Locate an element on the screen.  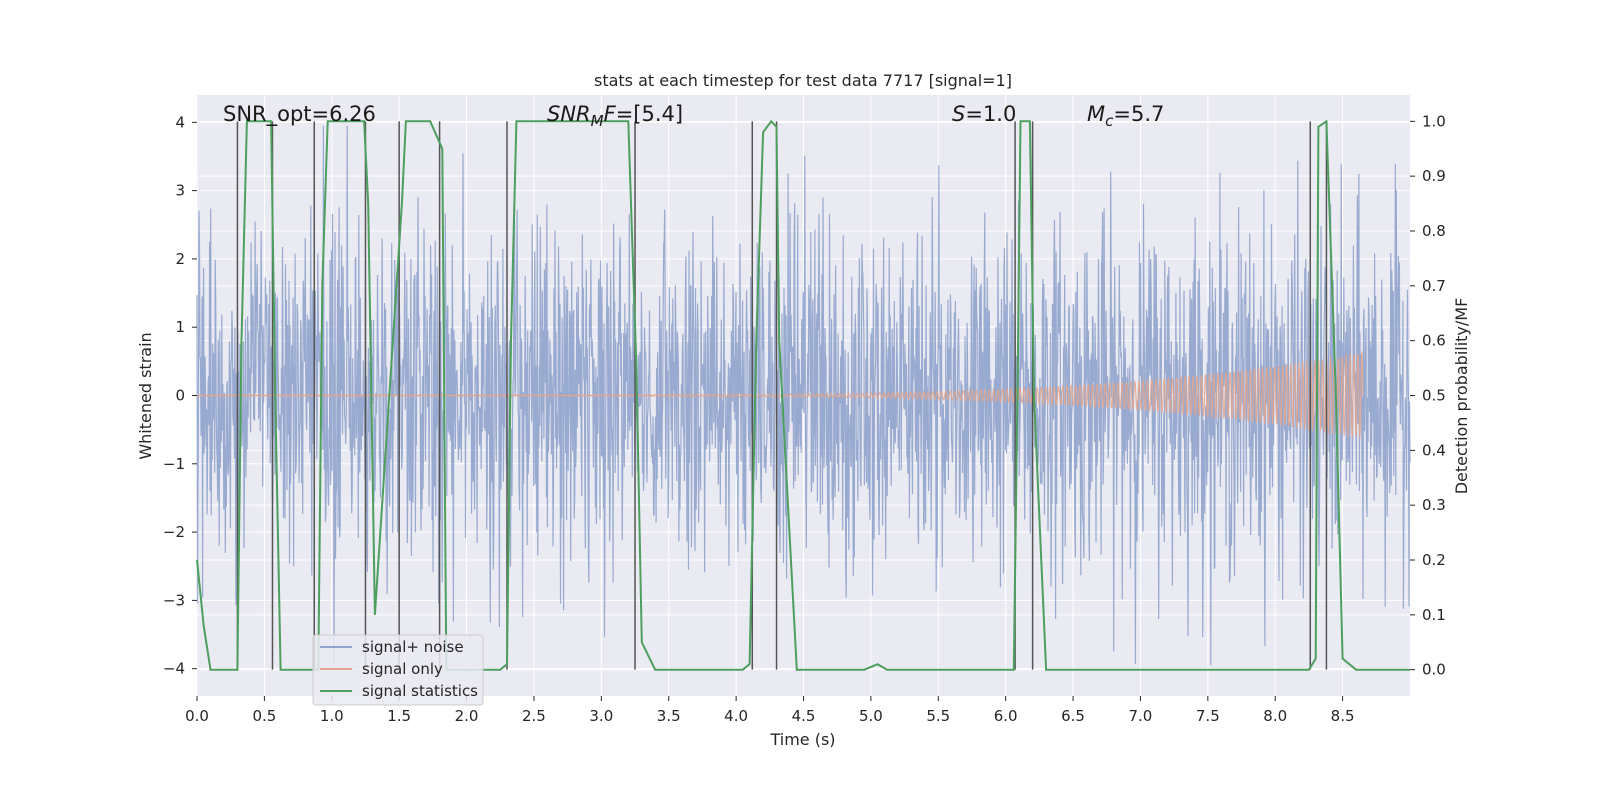
y-tick-label-6: −2 is located at coordinates (174, 532).